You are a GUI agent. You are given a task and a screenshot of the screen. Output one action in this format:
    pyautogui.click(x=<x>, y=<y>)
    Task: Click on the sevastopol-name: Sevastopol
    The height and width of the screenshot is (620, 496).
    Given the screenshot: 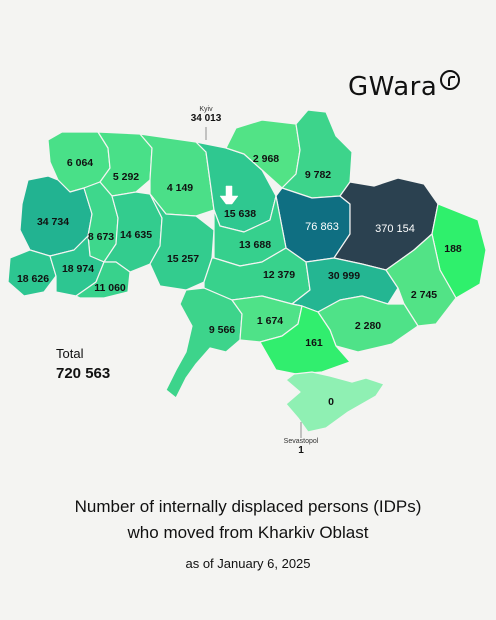 What is the action you would take?
    pyautogui.click(x=301, y=441)
    